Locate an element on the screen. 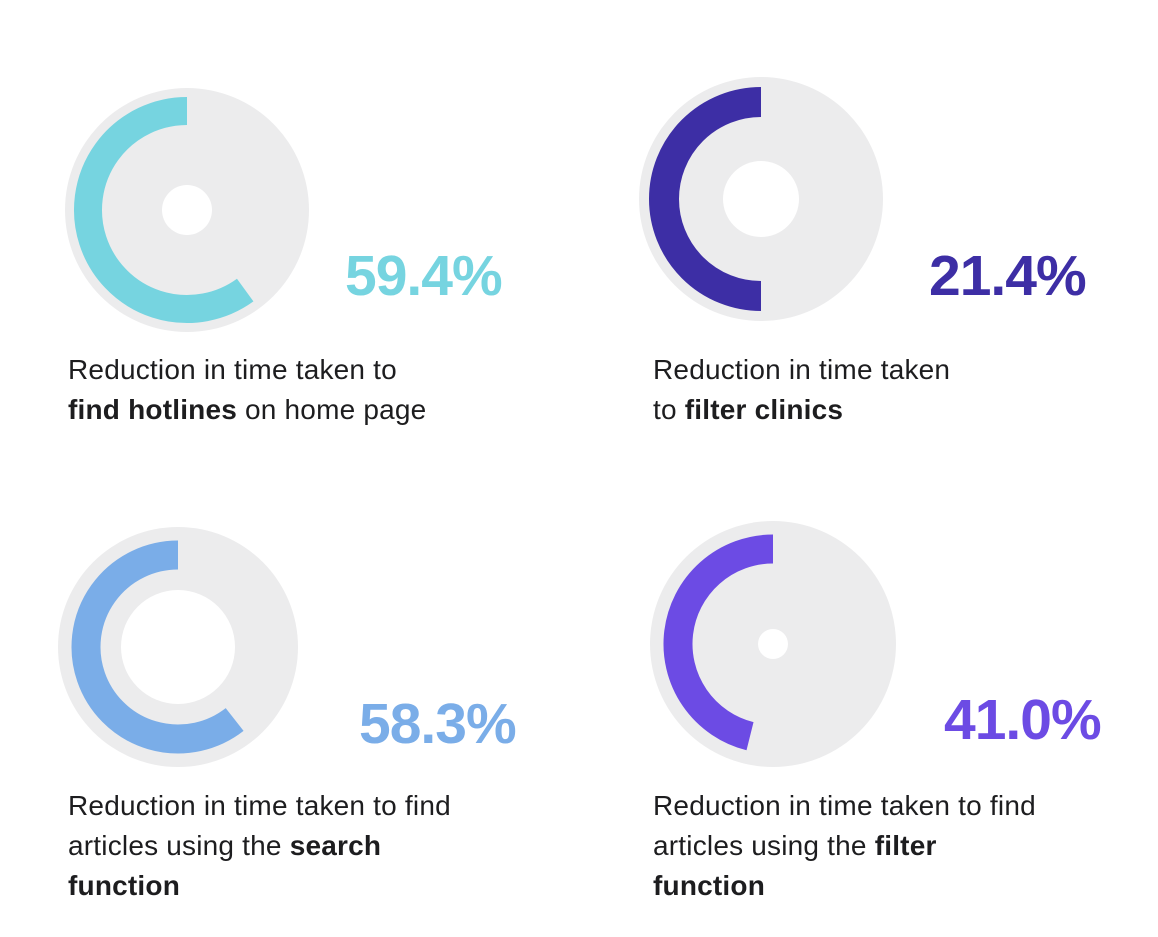 The image size is (1158, 937). percent-value: 58.3% is located at coordinates (438, 724).